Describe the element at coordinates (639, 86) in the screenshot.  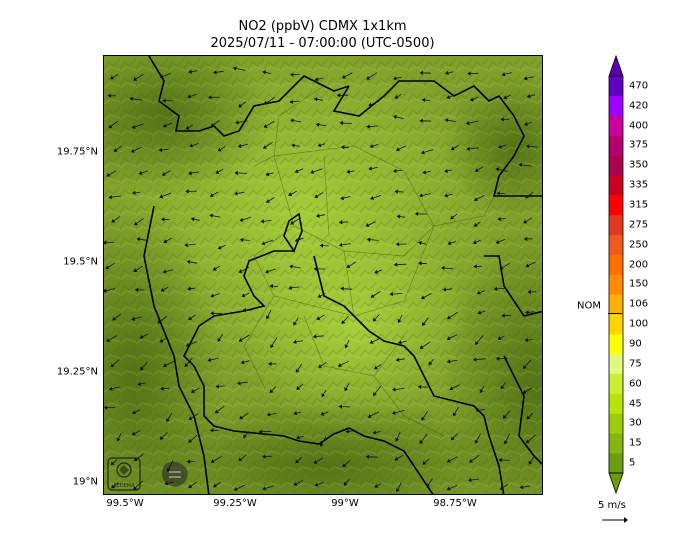
I see `colorbar-tick-label: 470` at that location.